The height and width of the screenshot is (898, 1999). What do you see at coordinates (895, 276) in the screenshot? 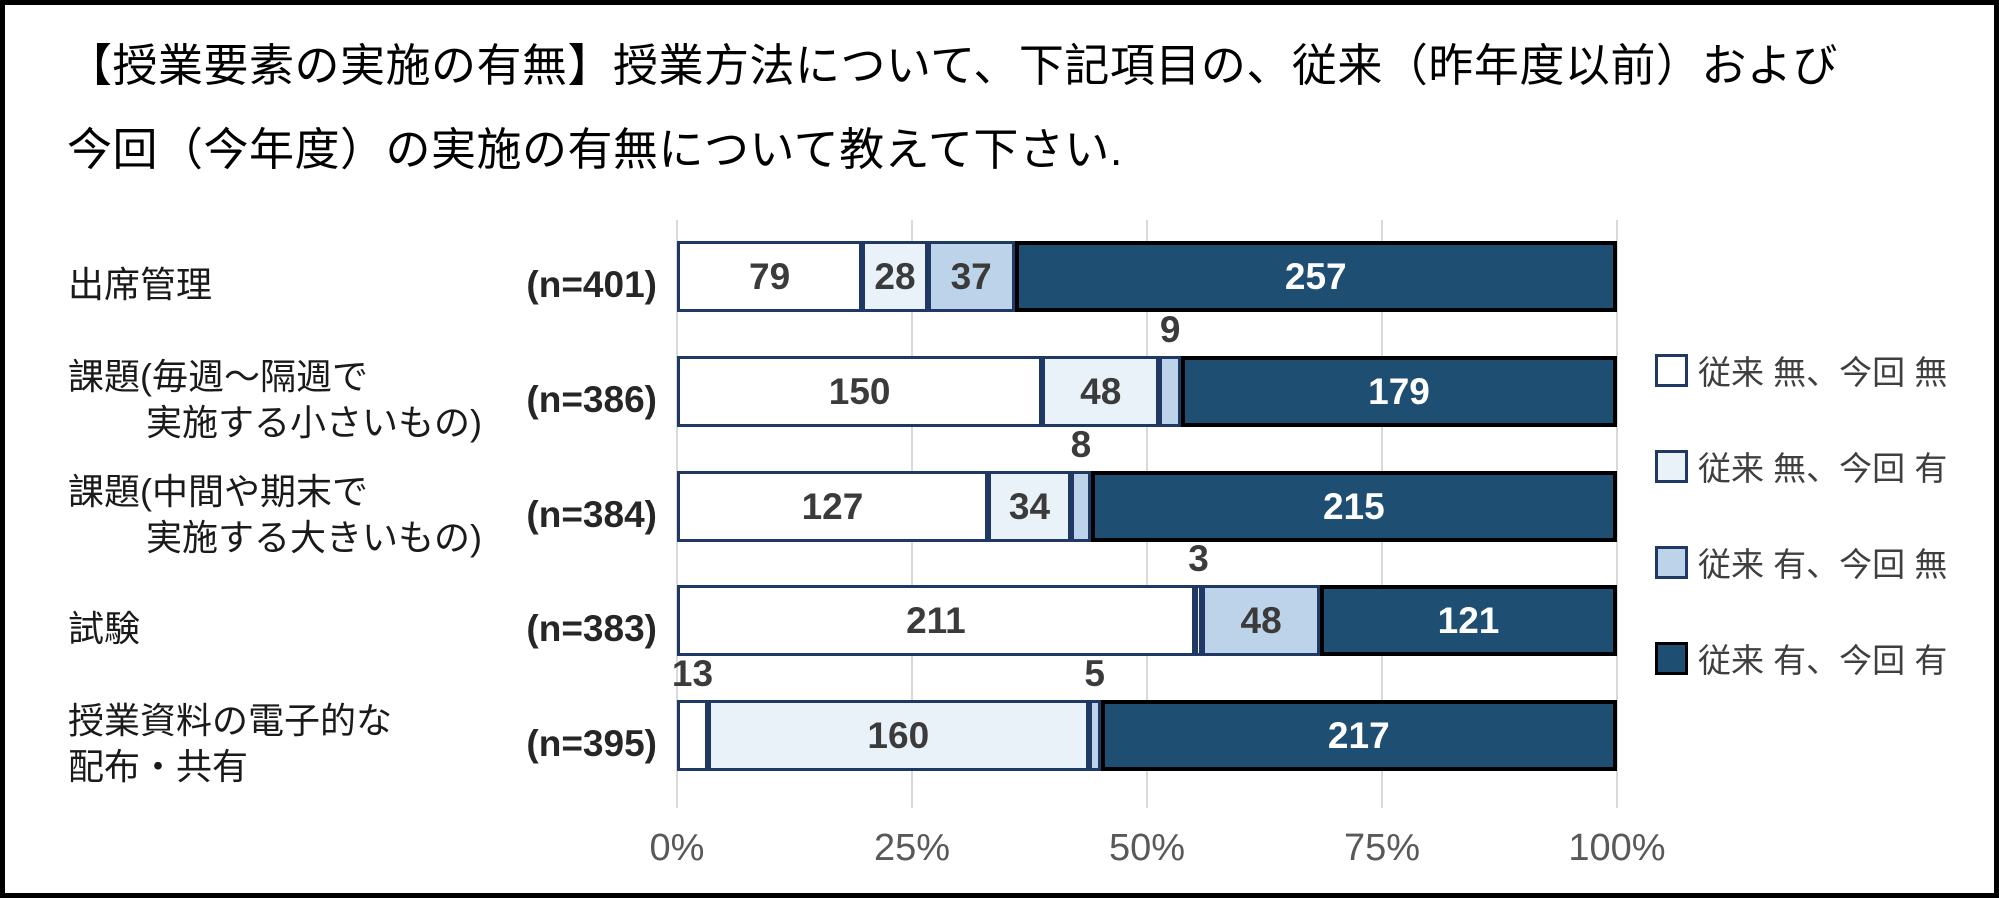
I see `bar-segment-with-value: 28` at bounding box center [895, 276].